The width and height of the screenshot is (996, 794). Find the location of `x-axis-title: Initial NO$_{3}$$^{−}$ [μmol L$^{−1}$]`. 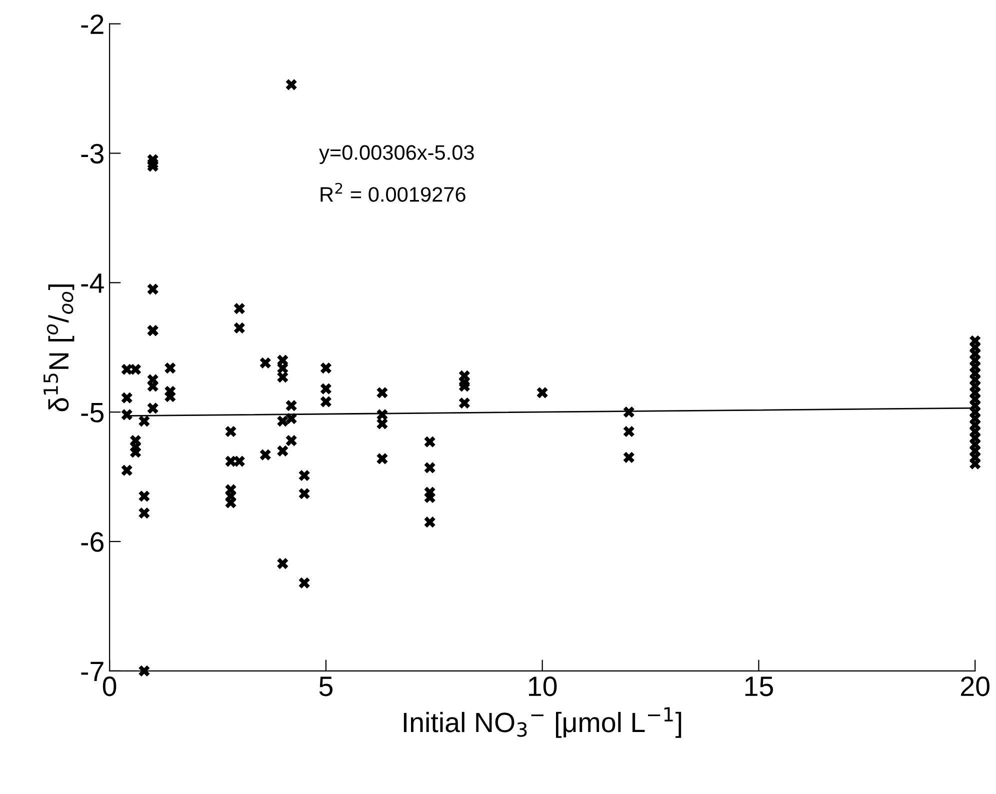

x-axis-title: Initial NO$_{3}$$^{−}$ [μmol L$^{−1}$] is located at coordinates (543, 722).